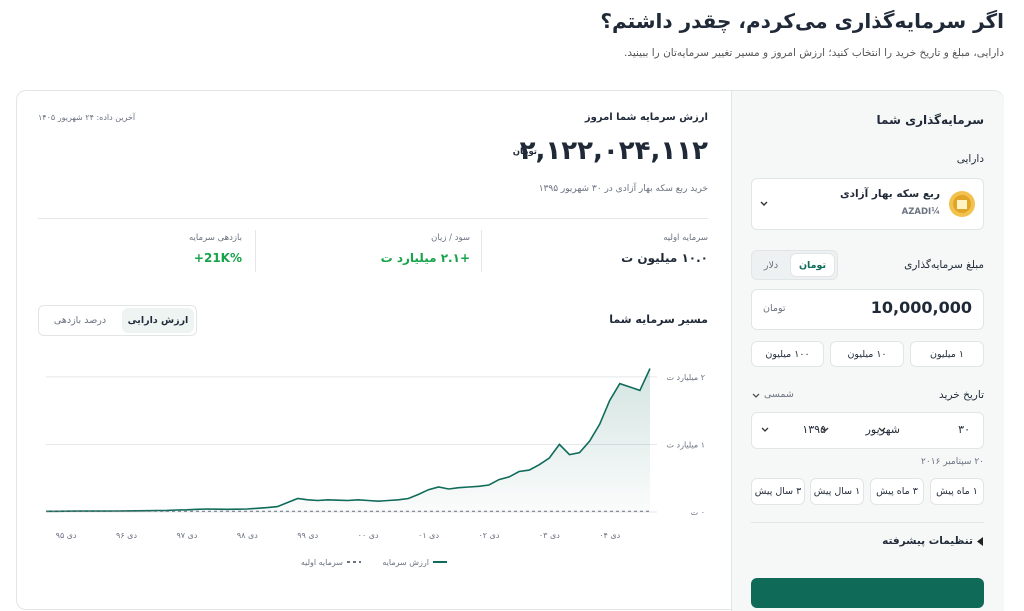  What do you see at coordinates (217, 258) in the screenshot?
I see `stat-value: +21K%` at bounding box center [217, 258].